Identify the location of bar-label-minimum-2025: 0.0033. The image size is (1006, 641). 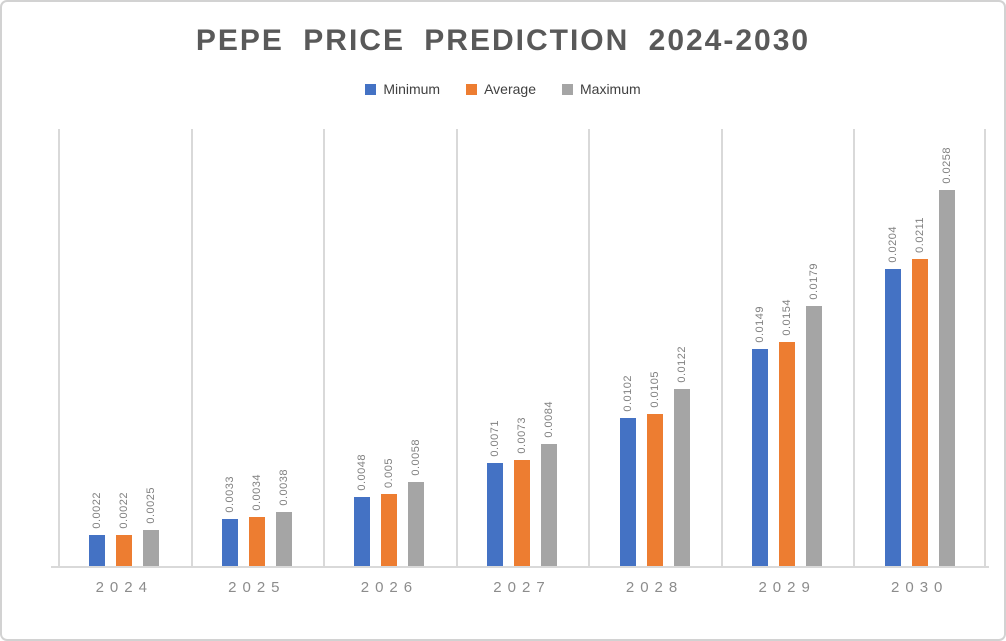
(229, 494).